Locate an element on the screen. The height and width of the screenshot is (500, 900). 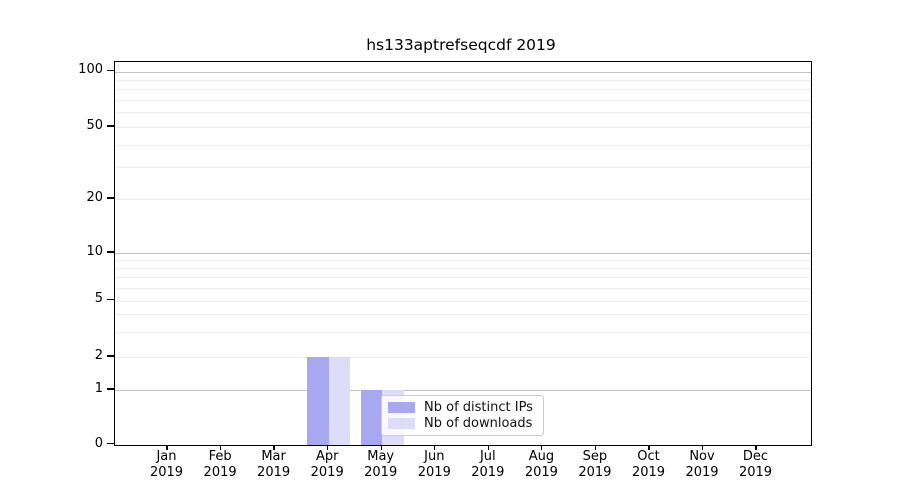
legend-label: Nb of downloads is located at coordinates (478, 423).